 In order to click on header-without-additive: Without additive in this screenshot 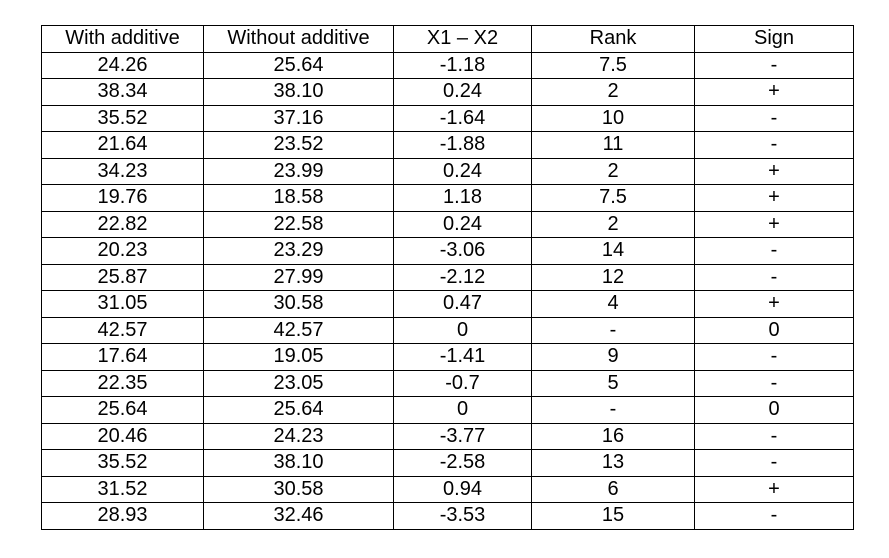, I will do `click(298, 39)`.